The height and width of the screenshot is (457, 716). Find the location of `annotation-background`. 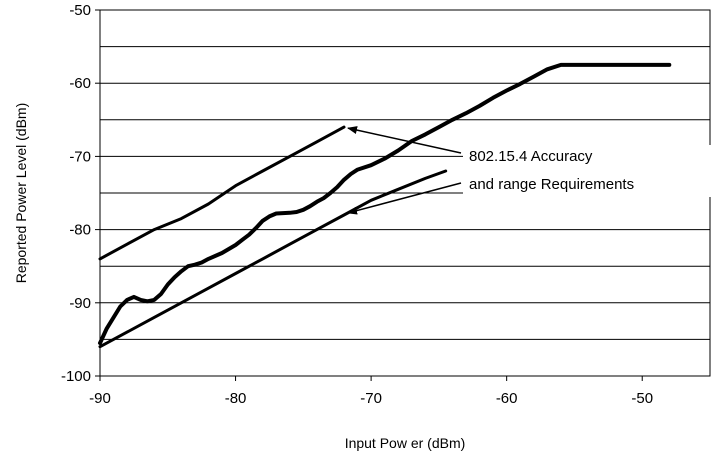

annotation-background is located at coordinates (589, 171).